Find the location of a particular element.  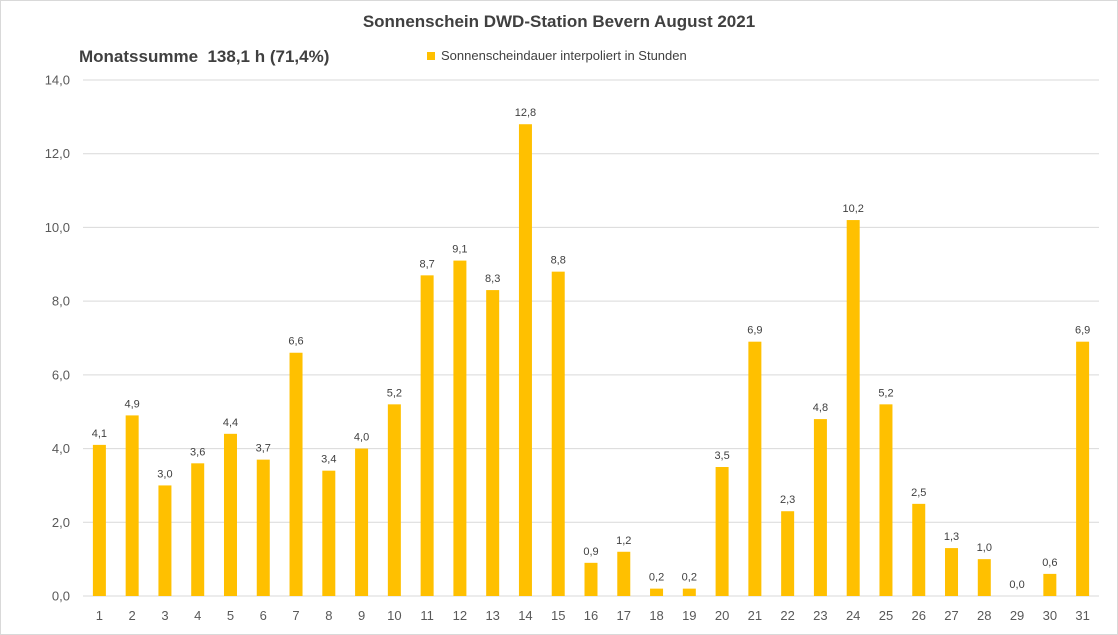

y-tick-label: 14,0 is located at coordinates (57, 80).